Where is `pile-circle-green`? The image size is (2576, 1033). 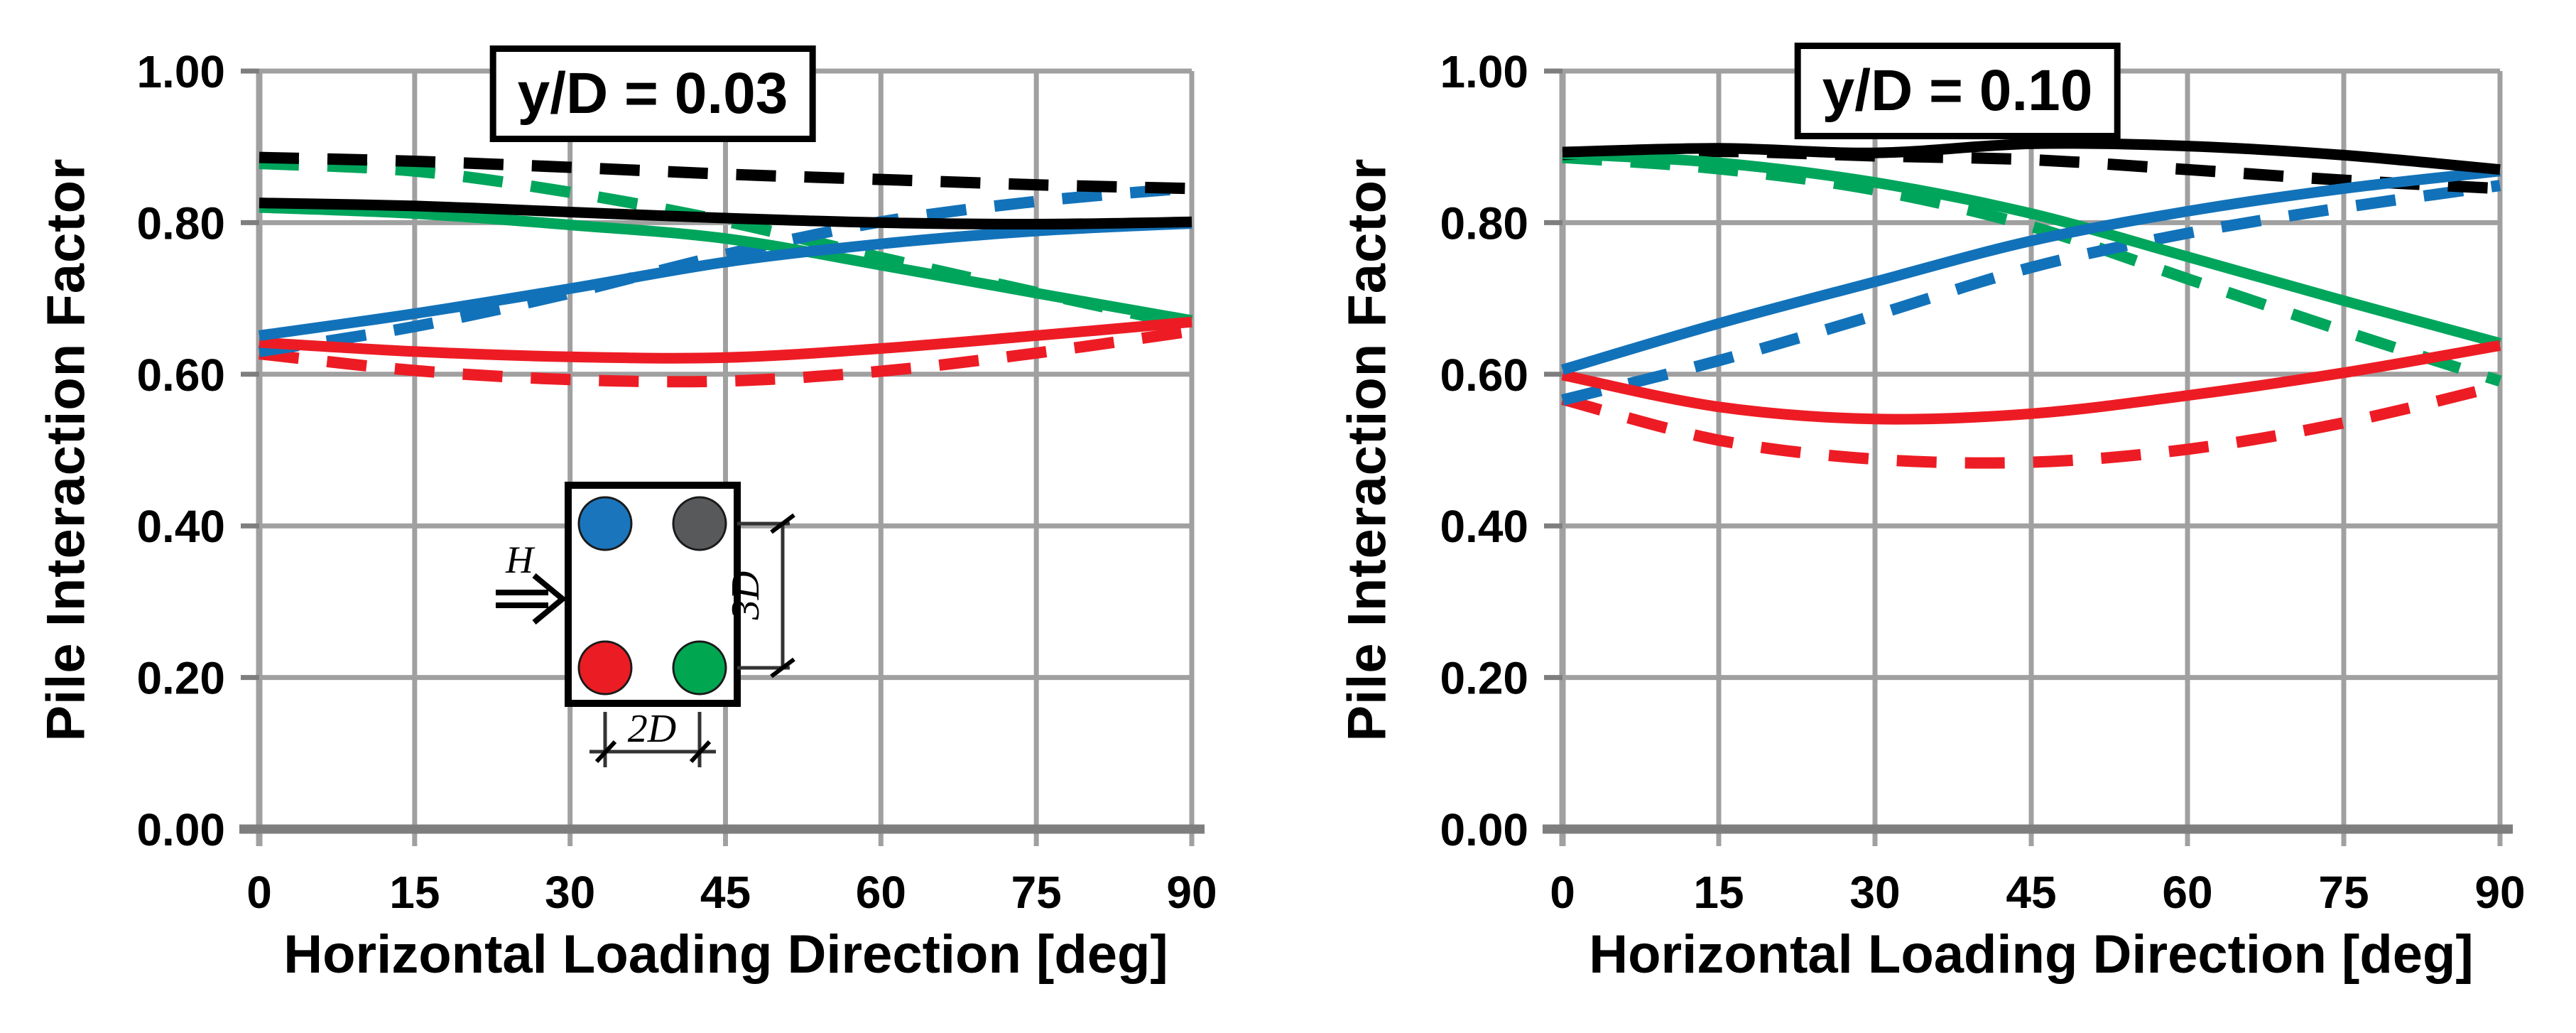
pile-circle-green is located at coordinates (699, 668).